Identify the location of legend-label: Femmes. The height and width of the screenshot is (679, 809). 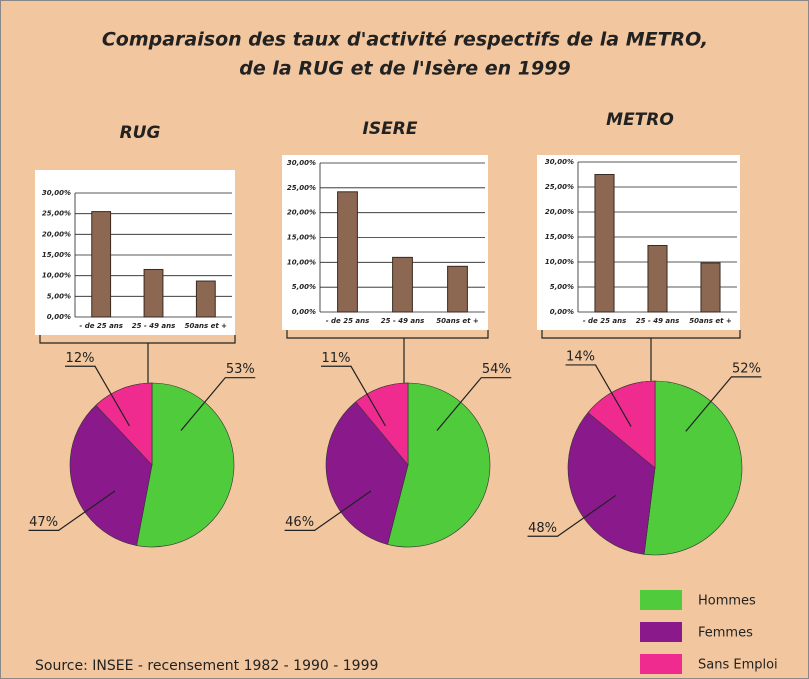
(725, 633).